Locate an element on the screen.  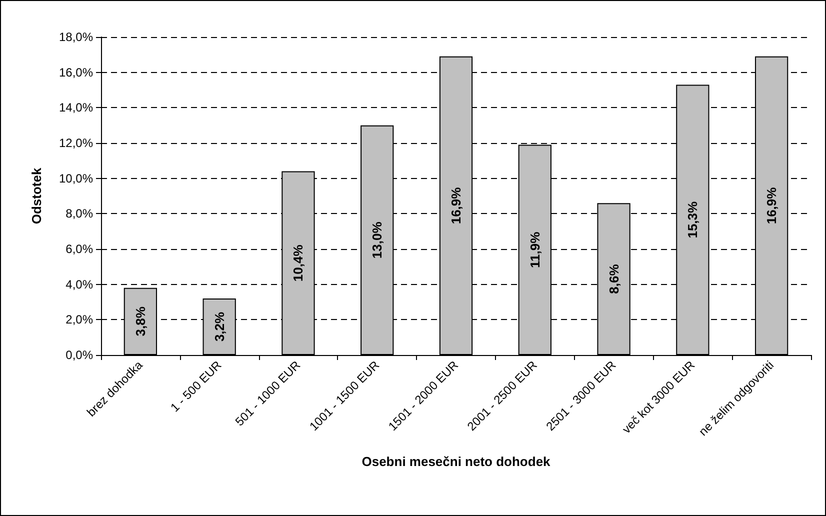
data-label: 8,6% is located at coordinates (614, 279).